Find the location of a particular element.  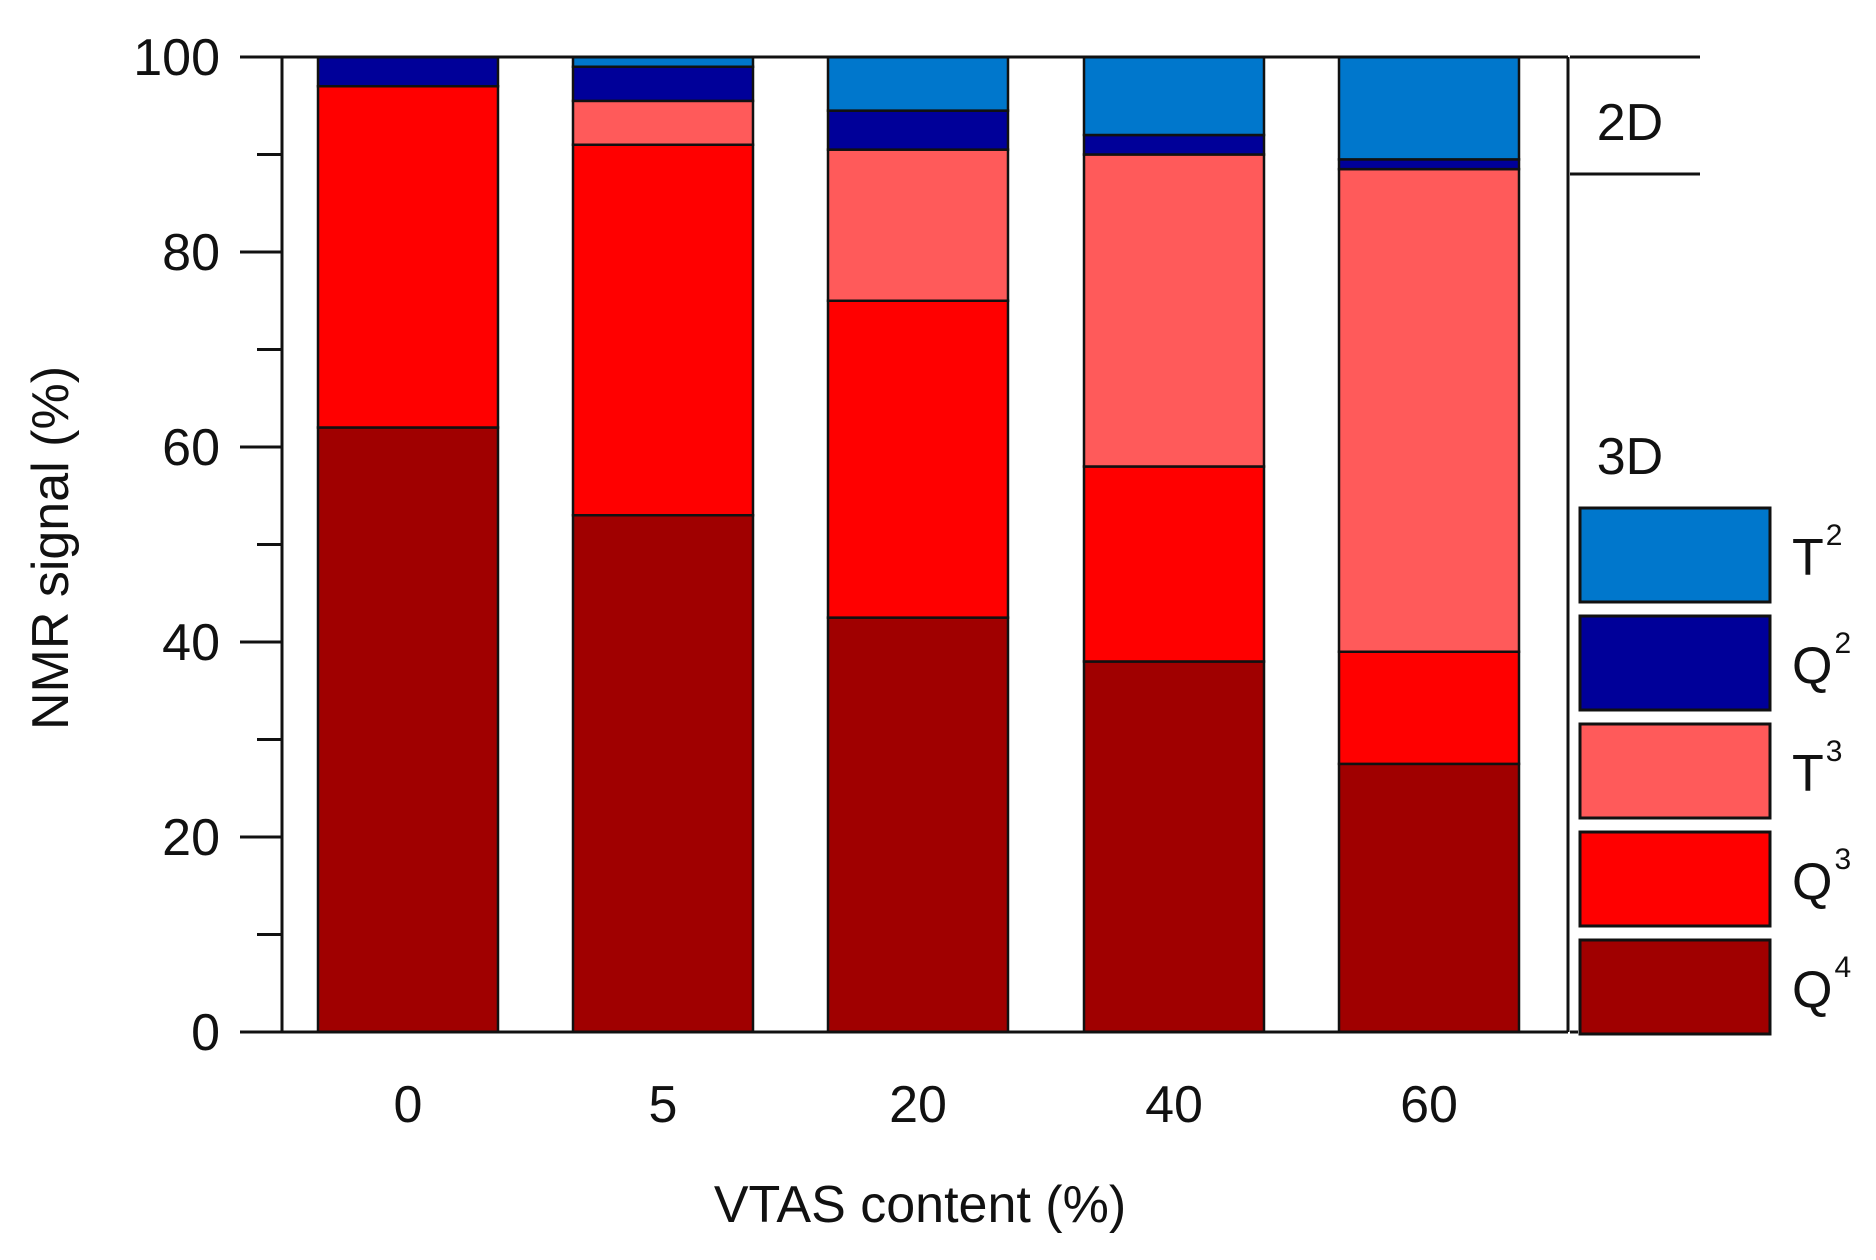

y-tick-label-20: 20 is located at coordinates (191, 838).